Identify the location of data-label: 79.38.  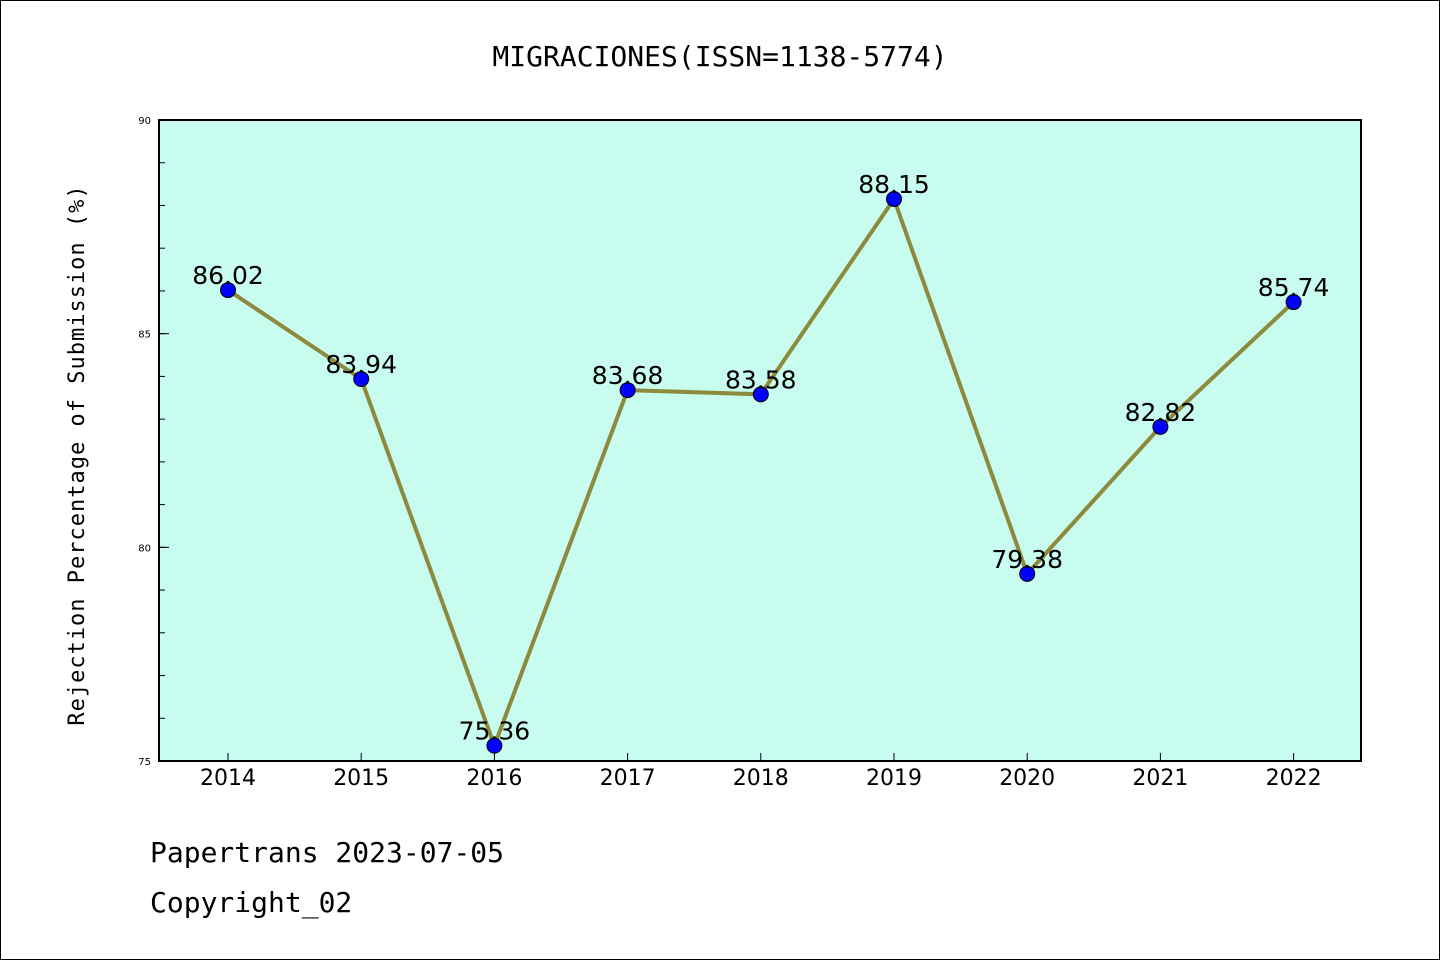
(1027, 559).